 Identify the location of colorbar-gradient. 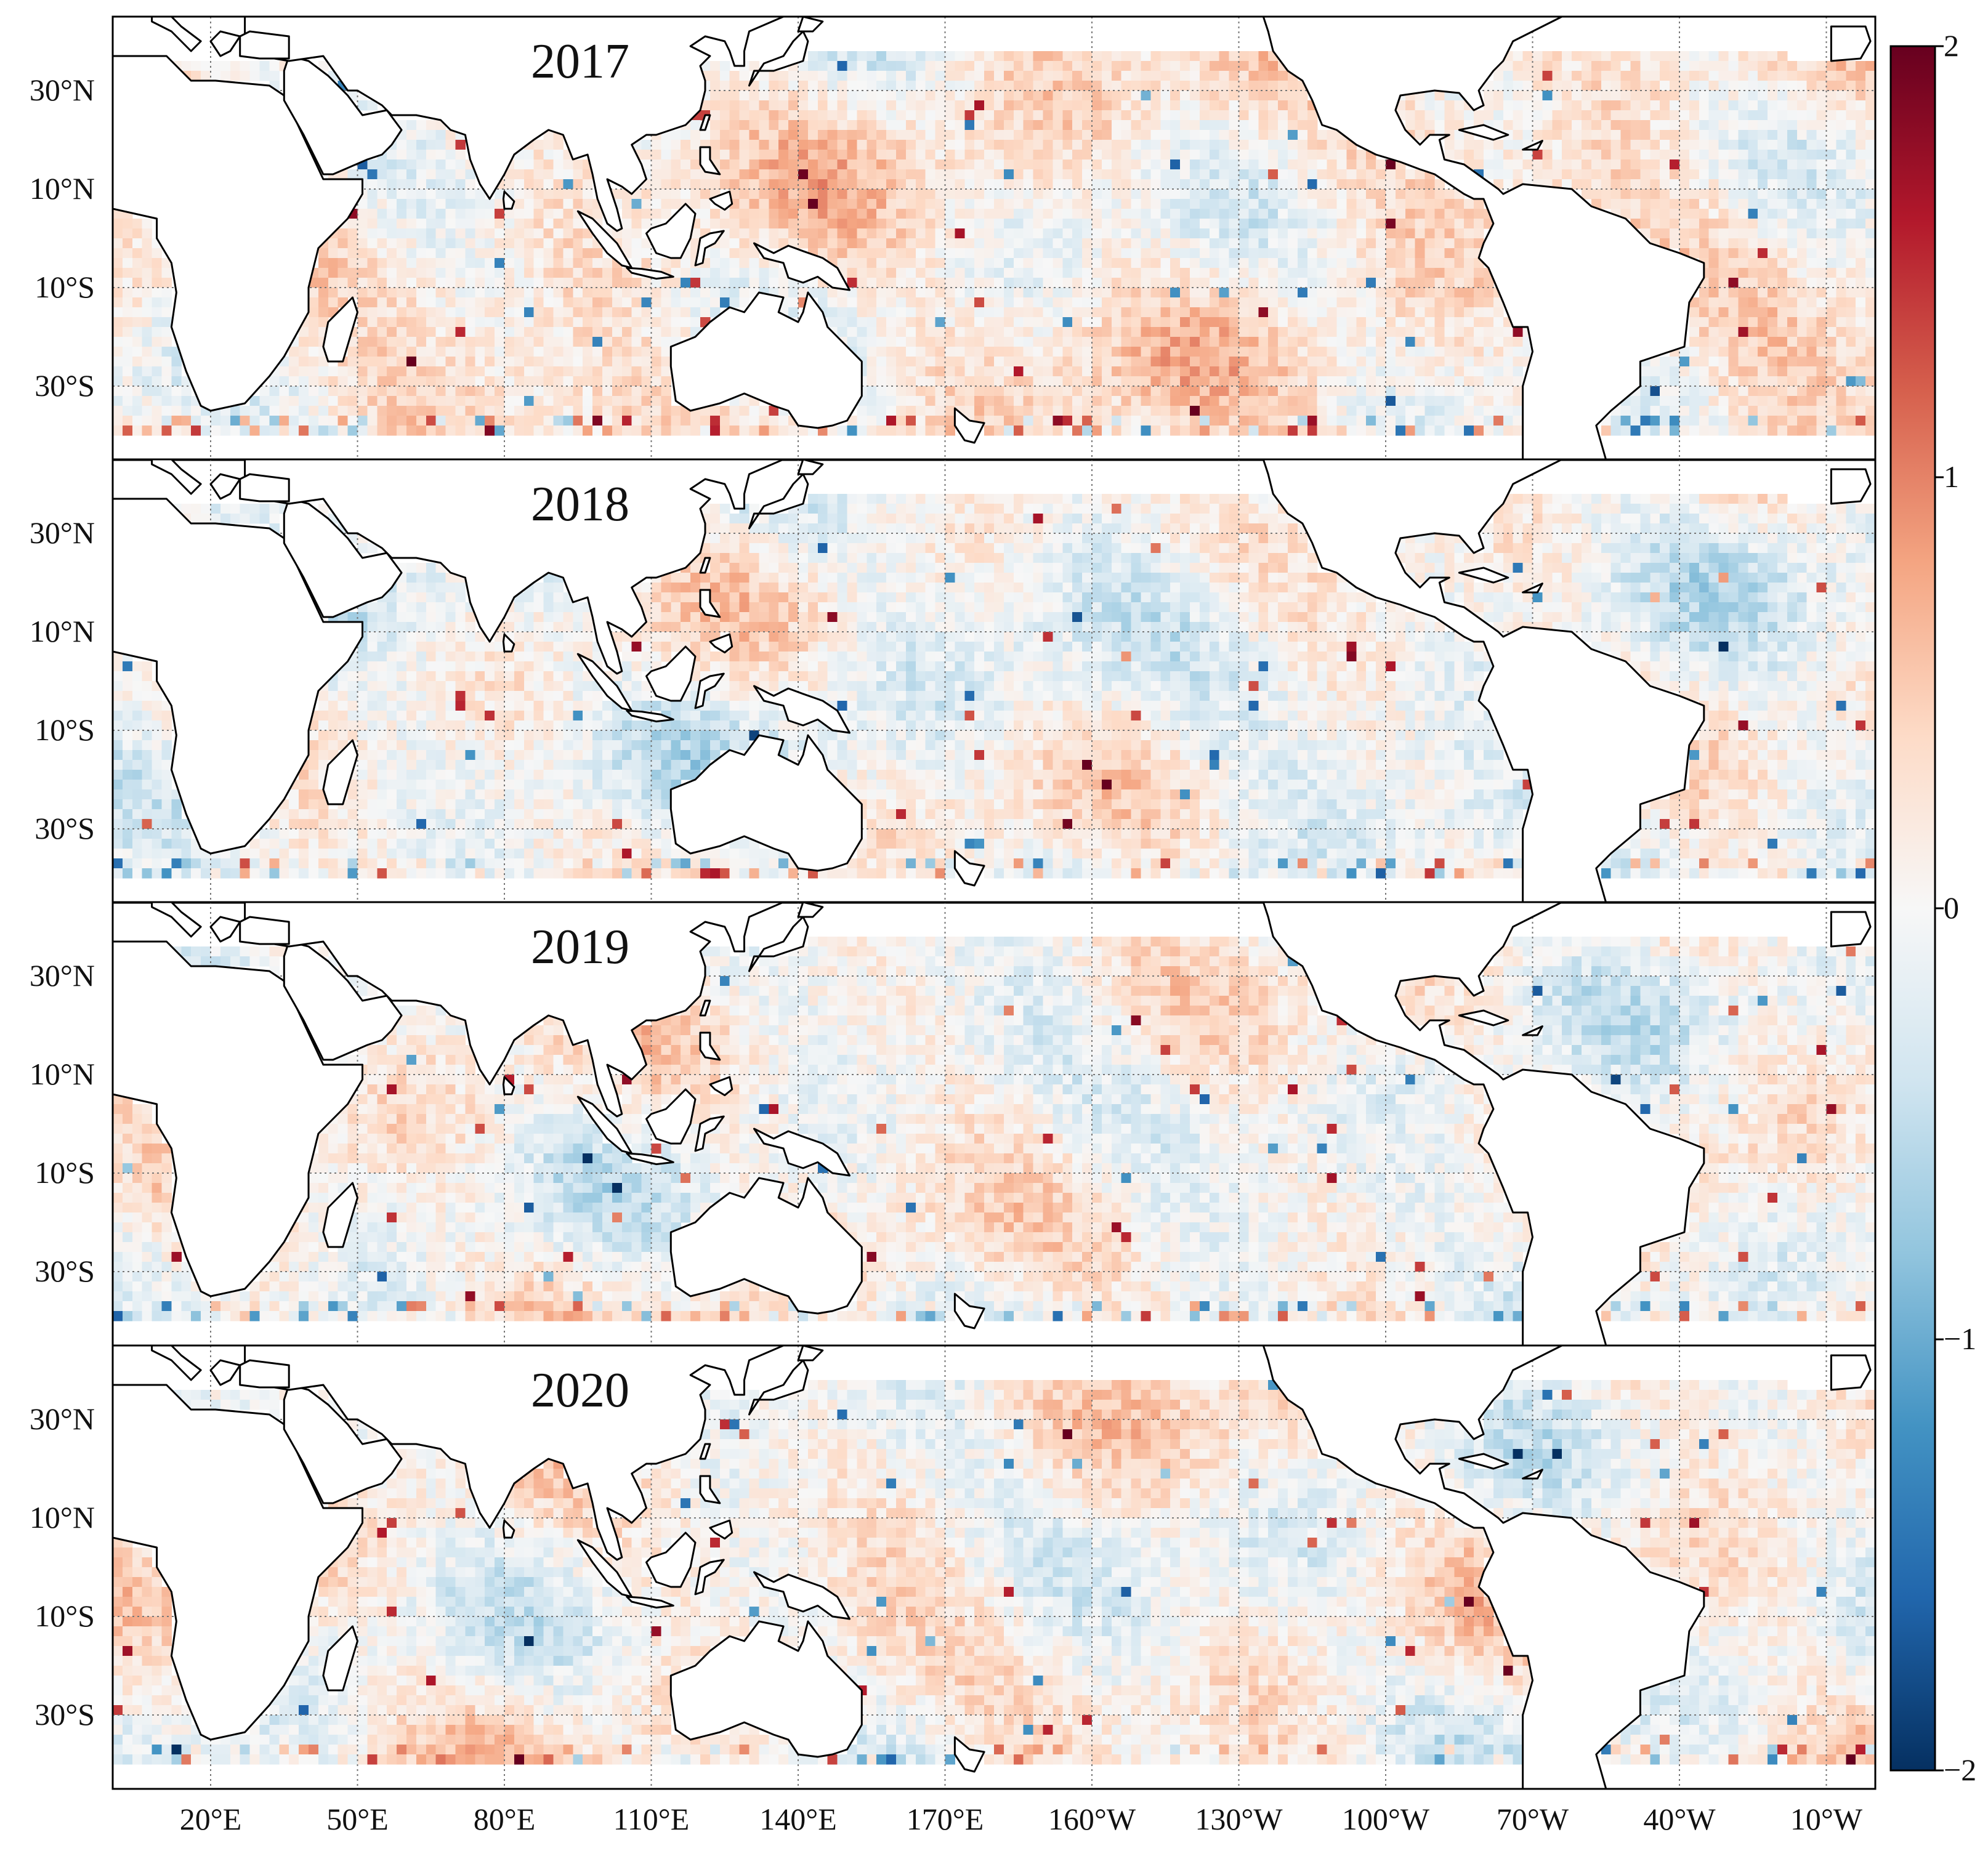
(1912, 908).